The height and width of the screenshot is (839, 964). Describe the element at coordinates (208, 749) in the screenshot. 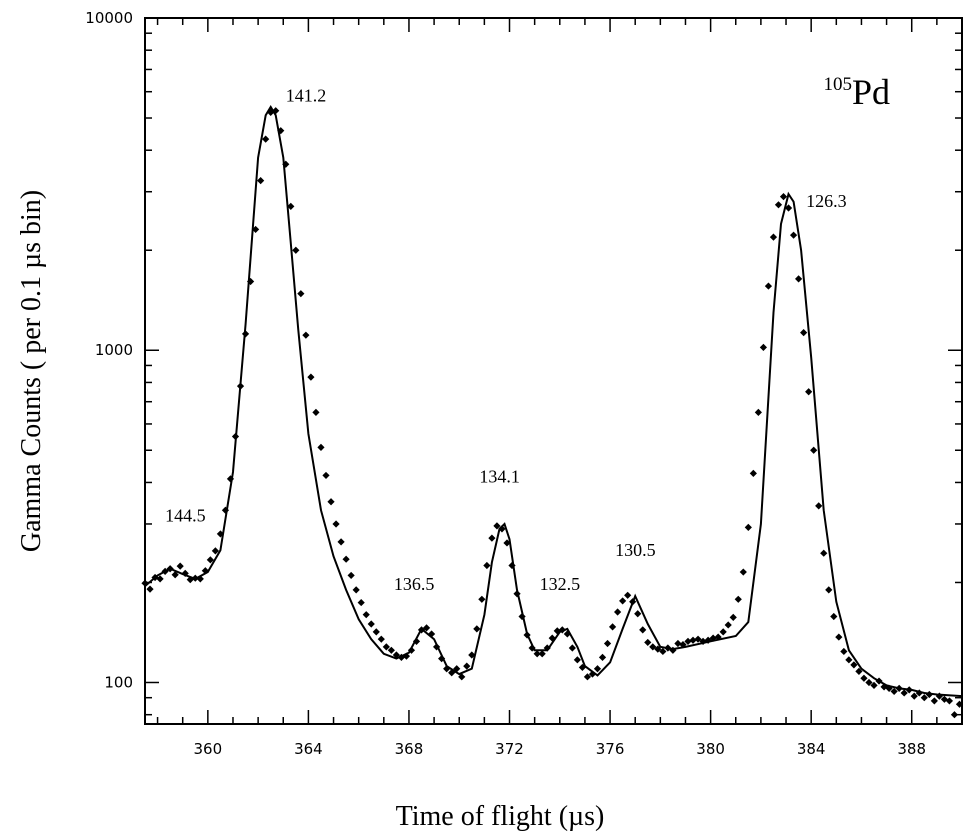

I see `x-tick-label: 360` at that location.